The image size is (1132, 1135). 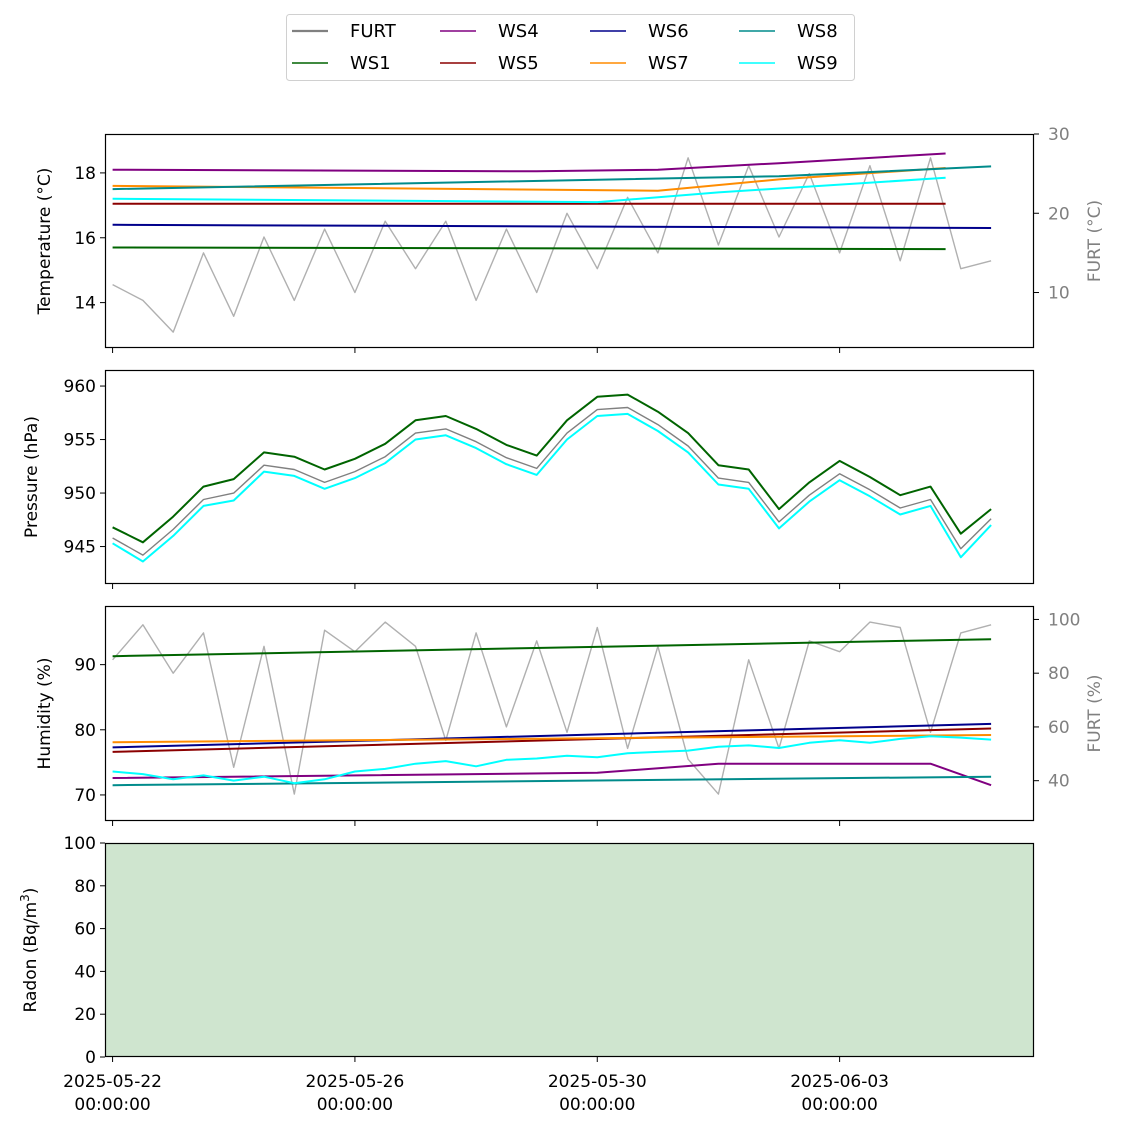 I want to click on legend-label-ws8: WS8, so click(x=817, y=31).